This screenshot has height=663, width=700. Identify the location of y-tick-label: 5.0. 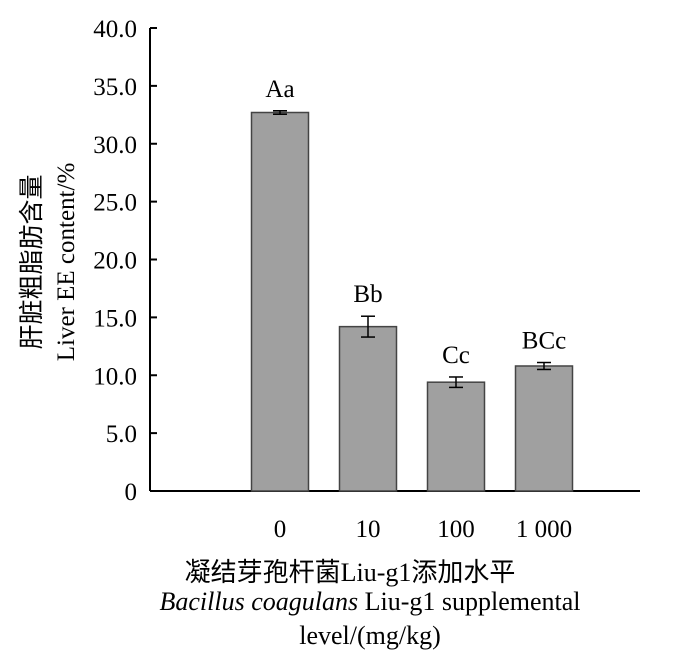
(121, 434).